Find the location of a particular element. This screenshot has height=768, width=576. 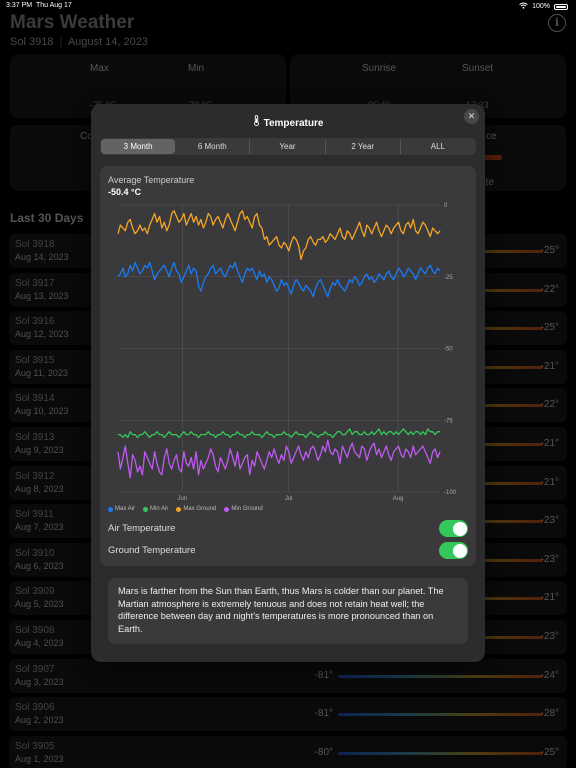

row-sol: Sol 3912 is located at coordinates (35, 476).